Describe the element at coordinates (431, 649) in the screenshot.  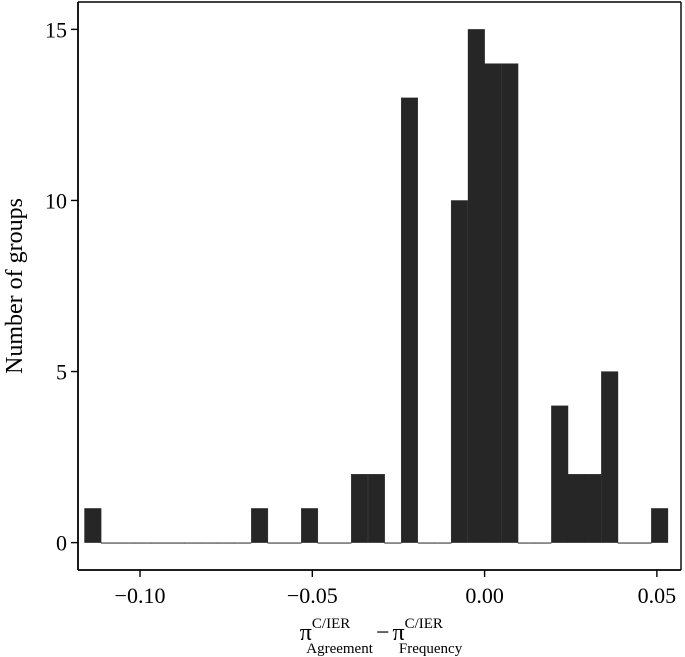
I see `x-title-sub-2: Frequency` at that location.